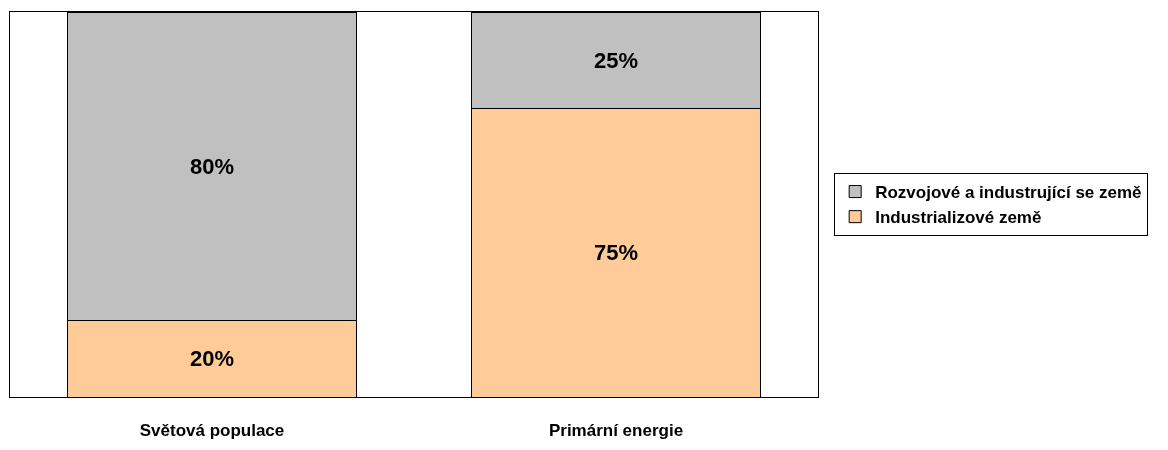  Describe the element at coordinates (212, 358) in the screenshot. I see `data-label: 20%` at that location.